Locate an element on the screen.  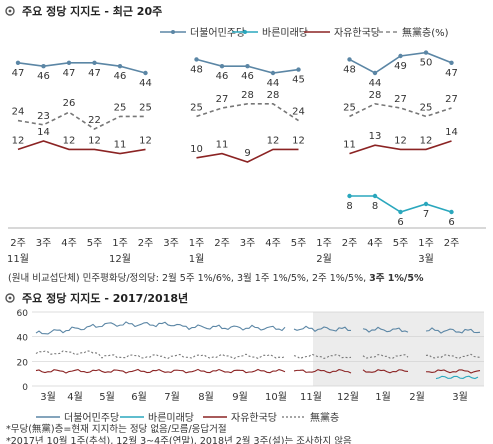
y-tick-0: 0 is located at coordinates (25, 388).